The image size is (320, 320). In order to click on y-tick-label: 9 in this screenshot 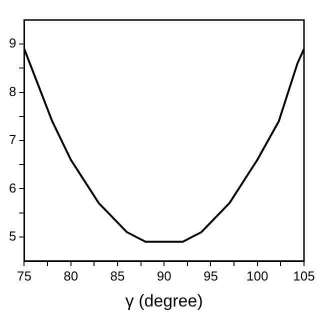, I will do `click(12, 43)`.